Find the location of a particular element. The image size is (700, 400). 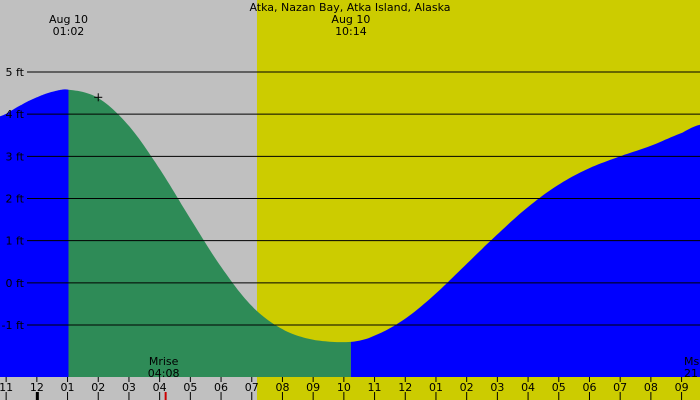

y-tick-label: 0 ft is located at coordinates (15, 283).